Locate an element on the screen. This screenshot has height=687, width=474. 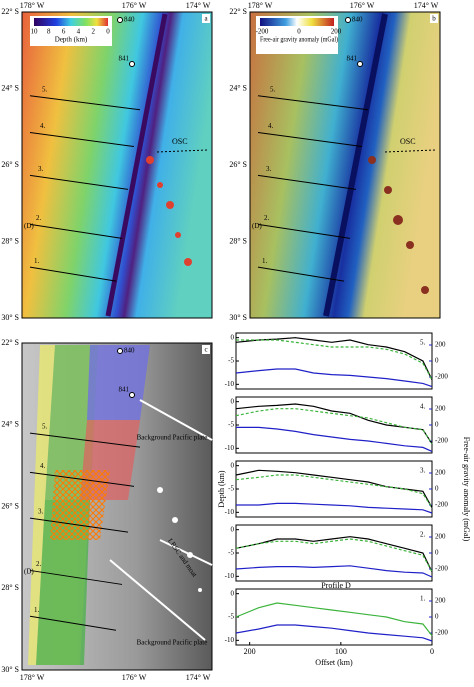
colorbar-tick: 8 is located at coordinates (49, 32).